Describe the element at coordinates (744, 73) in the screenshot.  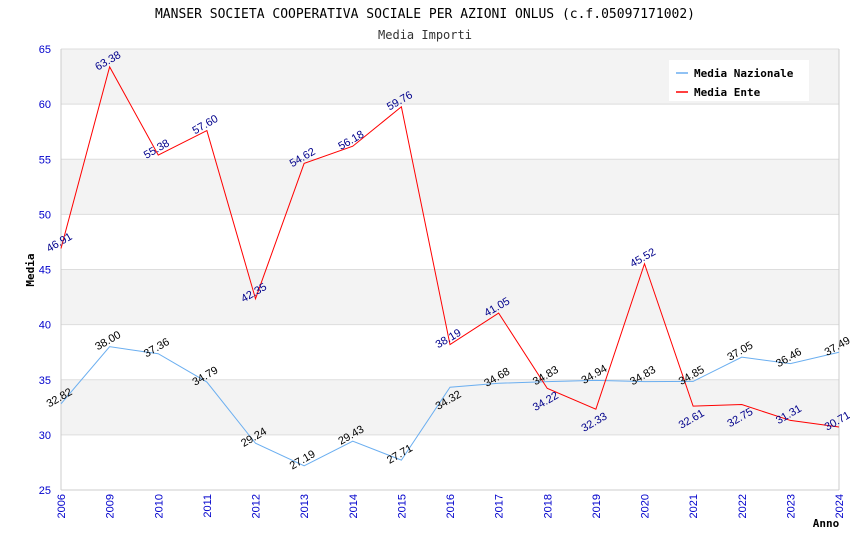
I see `legend-label: Media Nazionale` at that location.